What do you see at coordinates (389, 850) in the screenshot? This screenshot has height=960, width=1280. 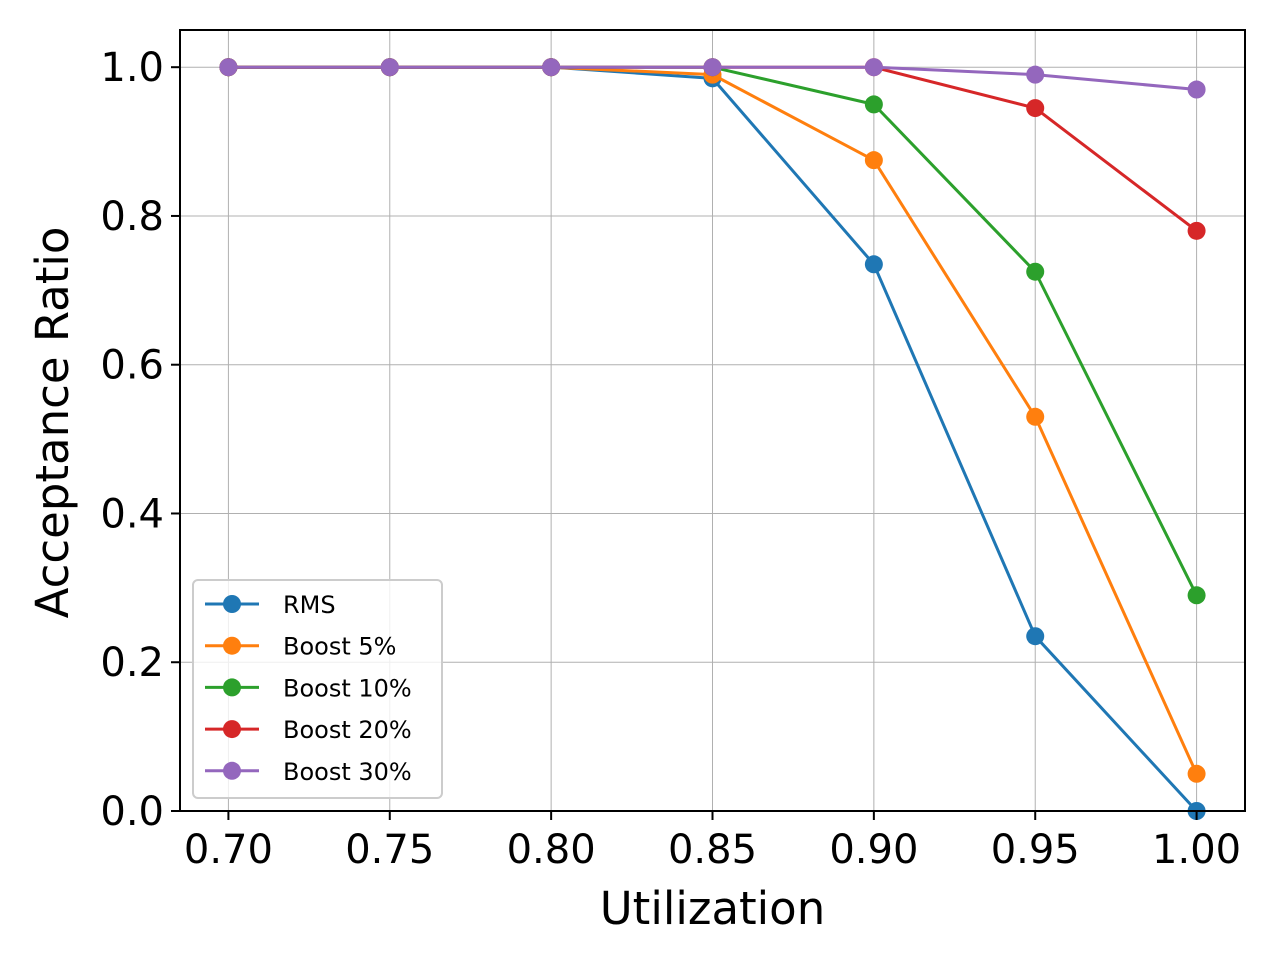 I see `x-tick-label: 0.75` at bounding box center [389, 850].